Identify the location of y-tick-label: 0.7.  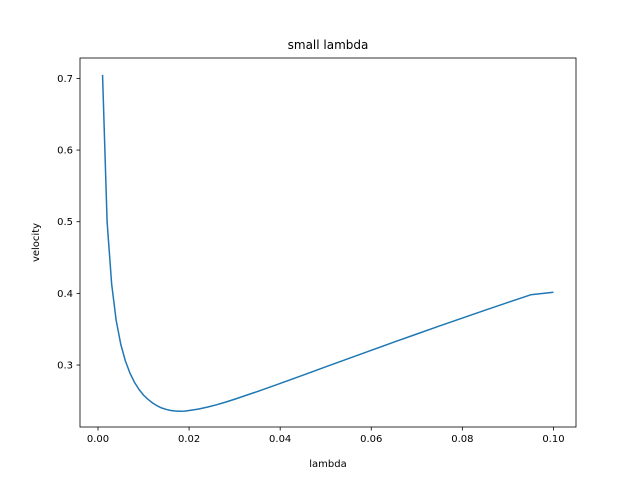
(65, 79).